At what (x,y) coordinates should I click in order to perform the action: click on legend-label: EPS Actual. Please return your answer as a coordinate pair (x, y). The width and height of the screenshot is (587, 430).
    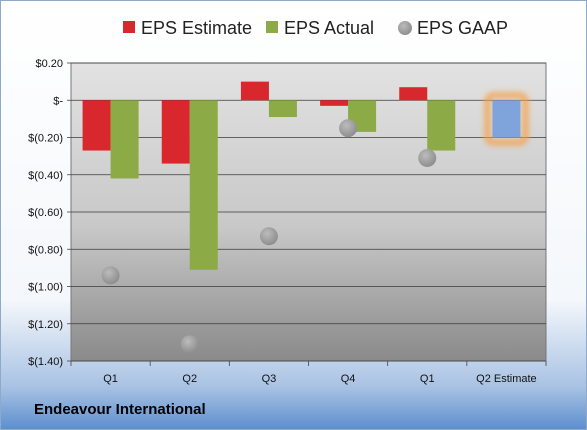
    Looking at the image, I should click on (329, 28).